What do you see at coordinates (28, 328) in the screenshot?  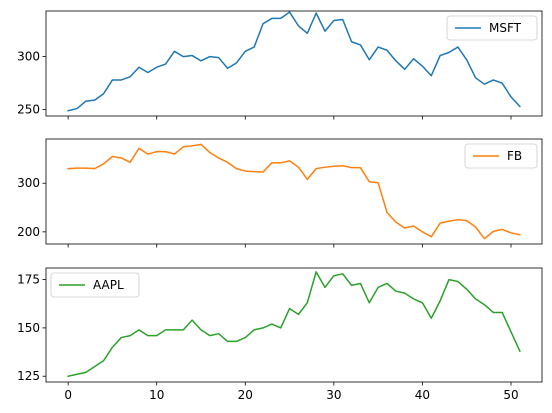 I see `y-tick-label: 150` at bounding box center [28, 328].